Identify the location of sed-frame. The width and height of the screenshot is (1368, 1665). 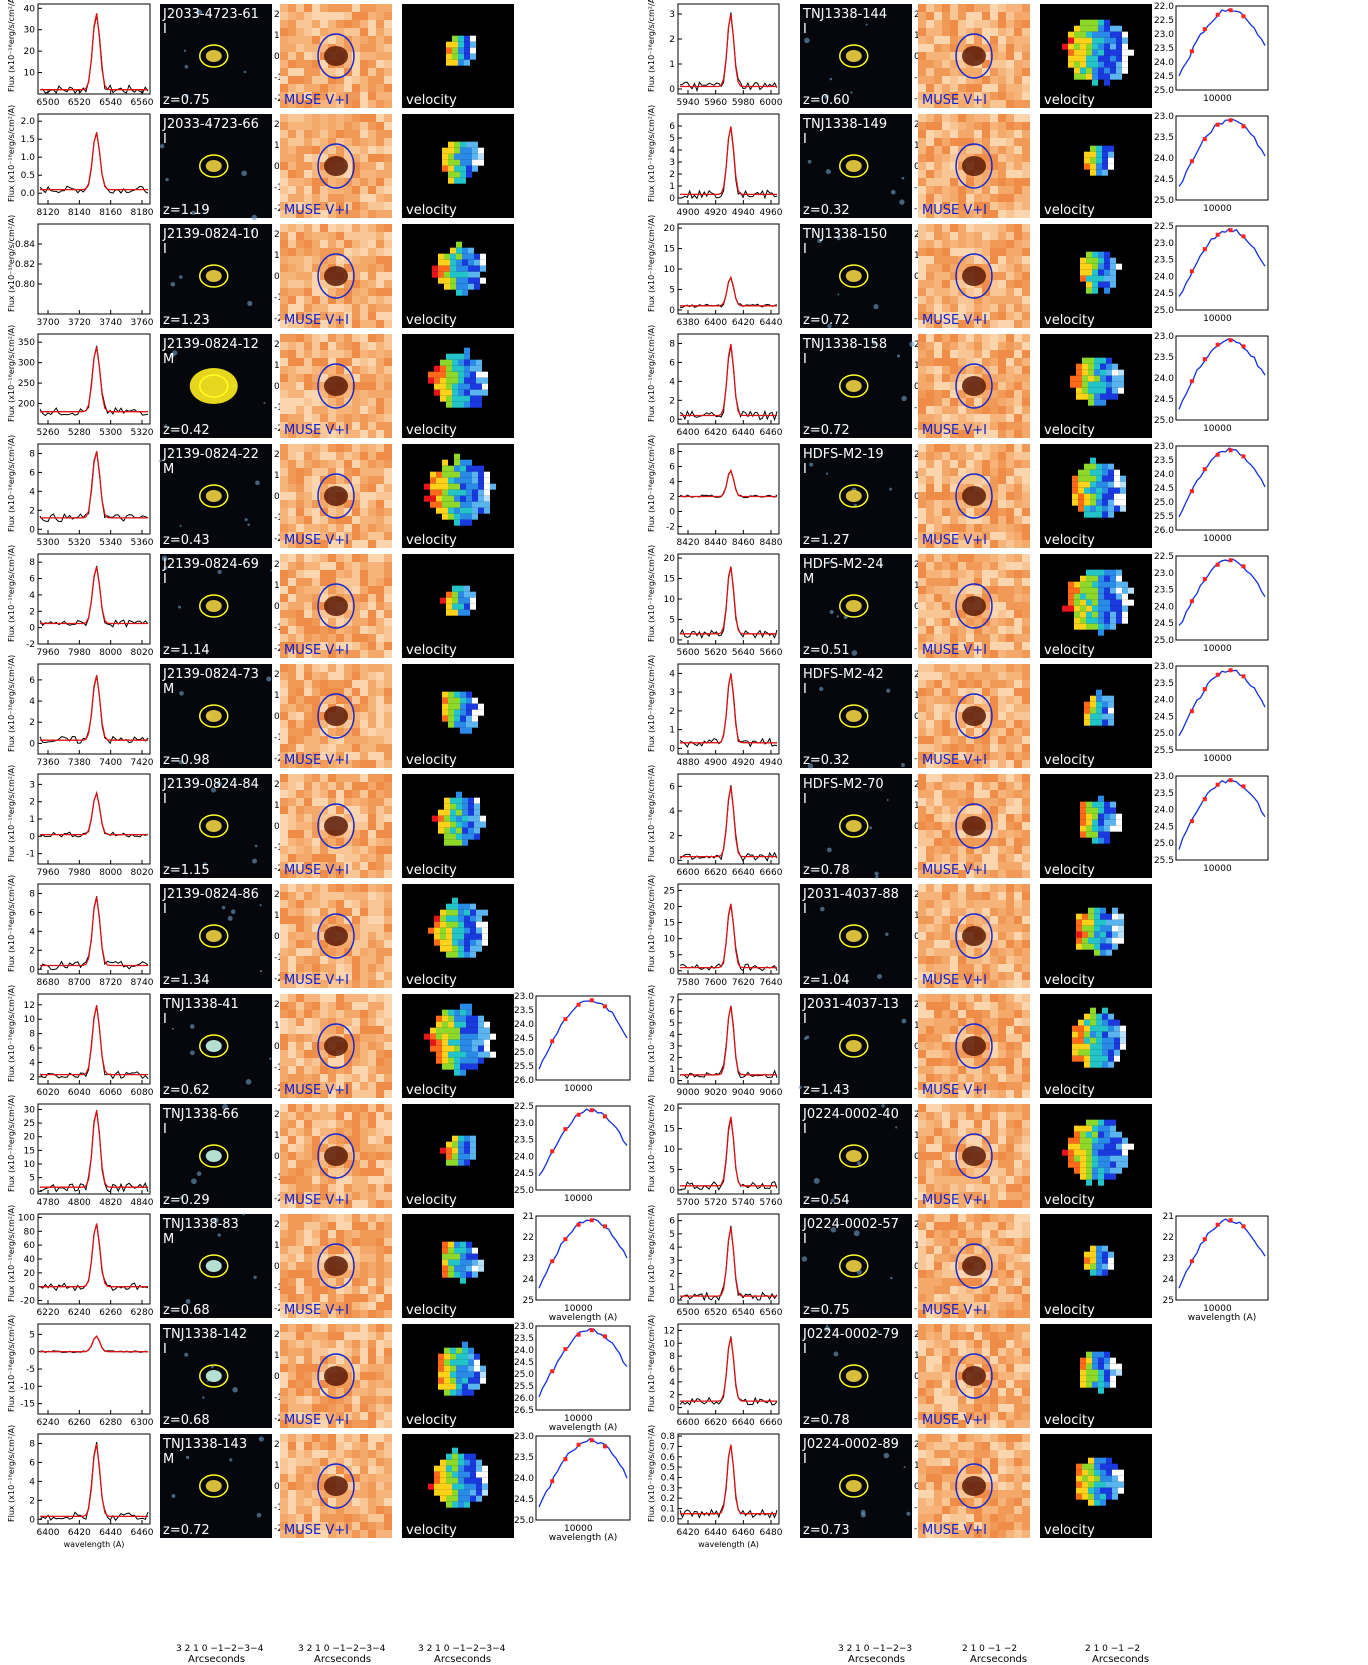
(1222, 158).